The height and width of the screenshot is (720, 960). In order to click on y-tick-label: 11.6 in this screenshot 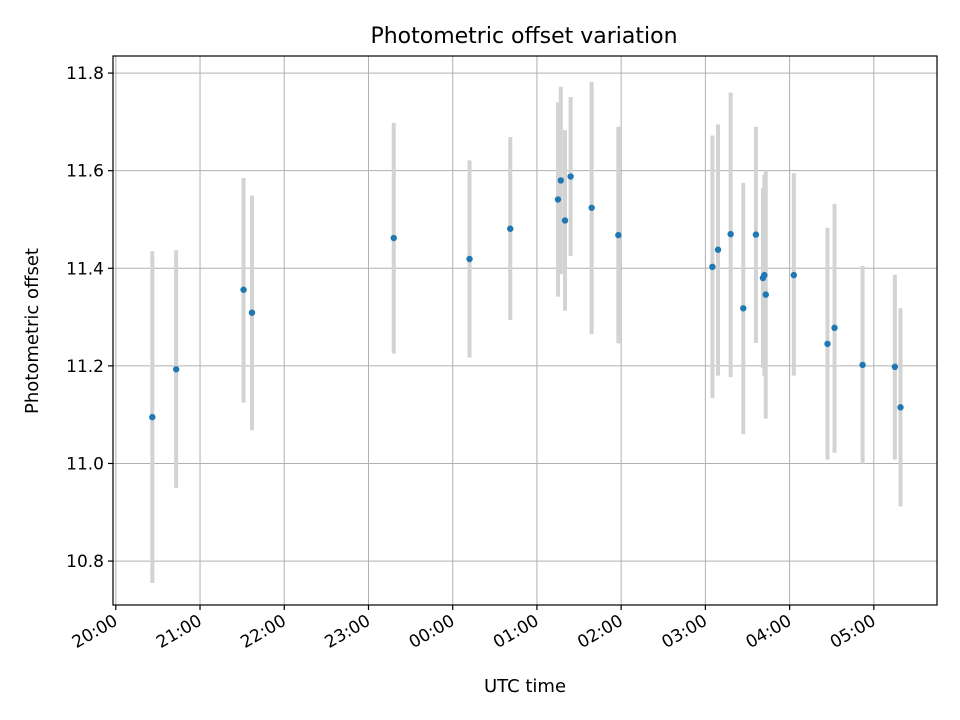, I will do `click(85, 172)`.